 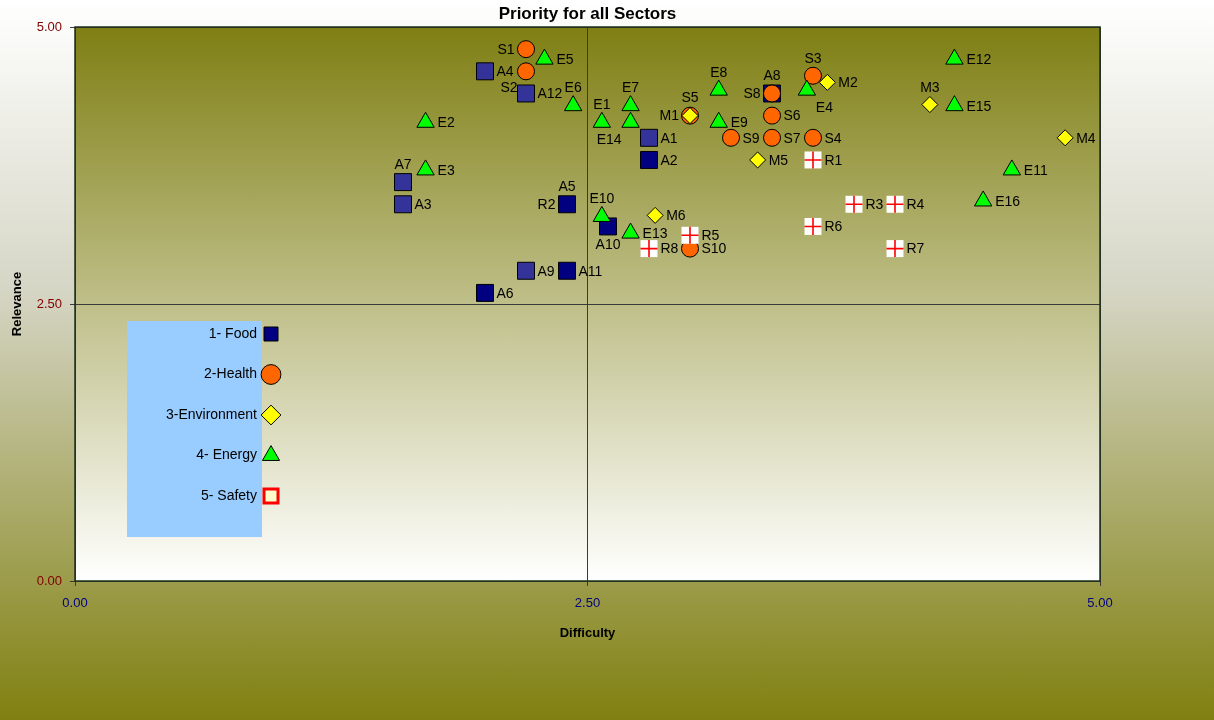 What do you see at coordinates (739, 122) in the screenshot?
I see `data-label: E9` at bounding box center [739, 122].